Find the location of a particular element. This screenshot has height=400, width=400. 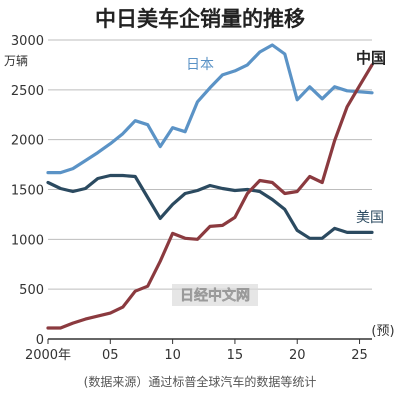

x-tick-label: 2000年 is located at coordinates (48, 355).